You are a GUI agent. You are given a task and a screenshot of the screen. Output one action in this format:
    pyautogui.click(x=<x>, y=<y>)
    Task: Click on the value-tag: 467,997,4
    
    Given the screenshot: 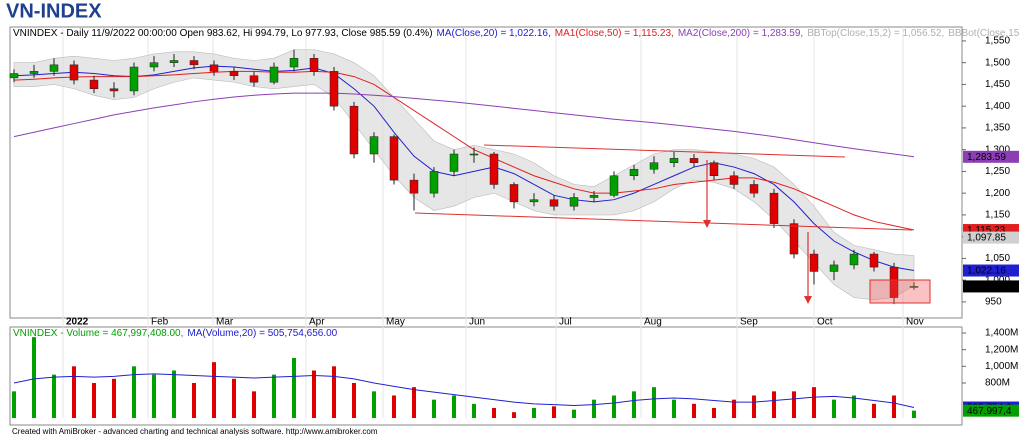 What is the action you would take?
    pyautogui.click(x=991, y=410)
    